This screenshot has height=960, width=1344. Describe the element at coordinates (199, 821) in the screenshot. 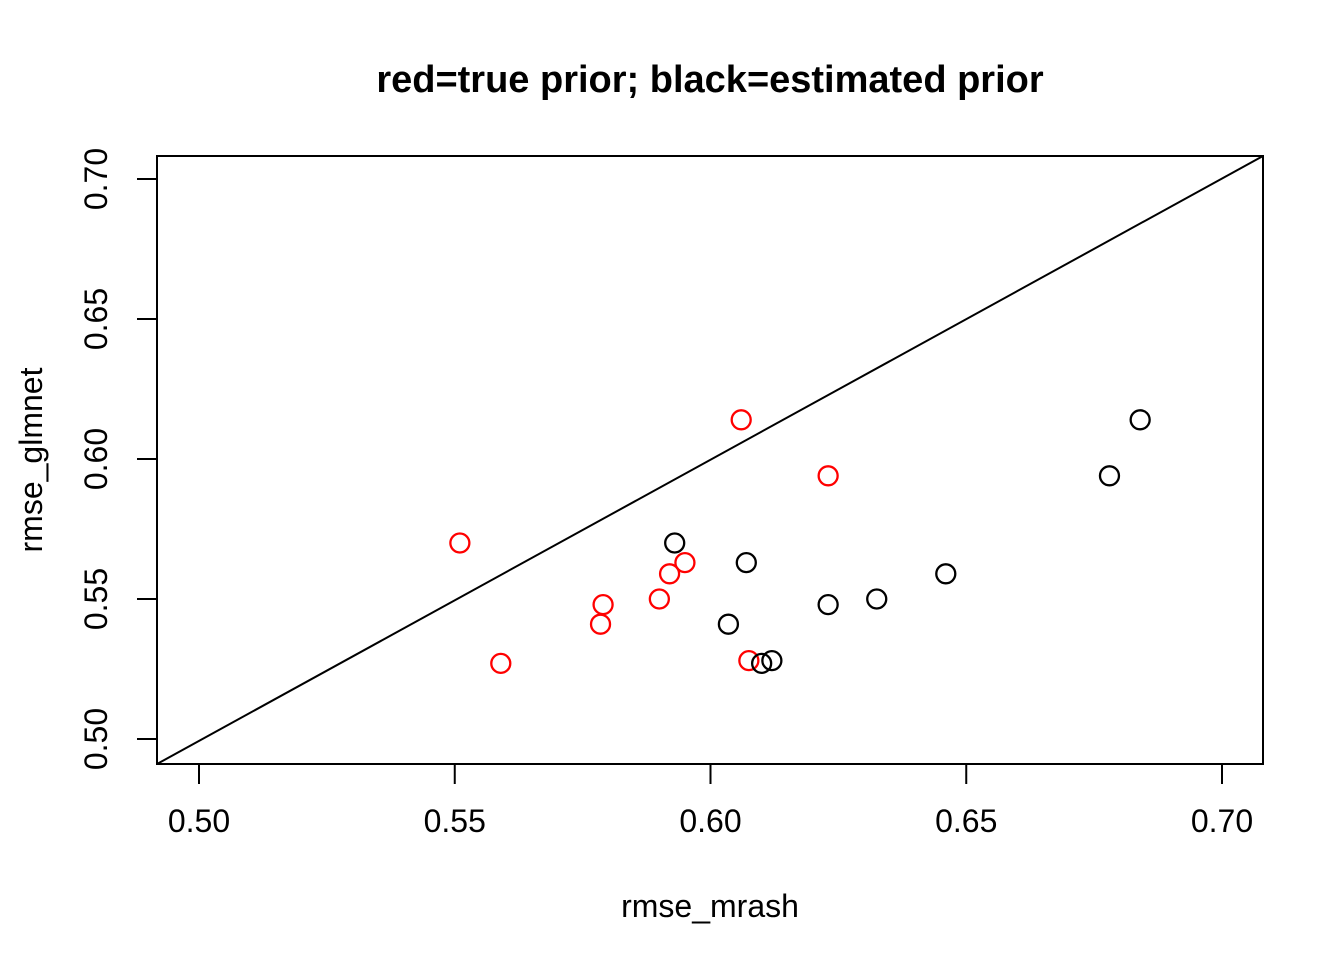

I see `x-tick-label: 0.50` at that location.